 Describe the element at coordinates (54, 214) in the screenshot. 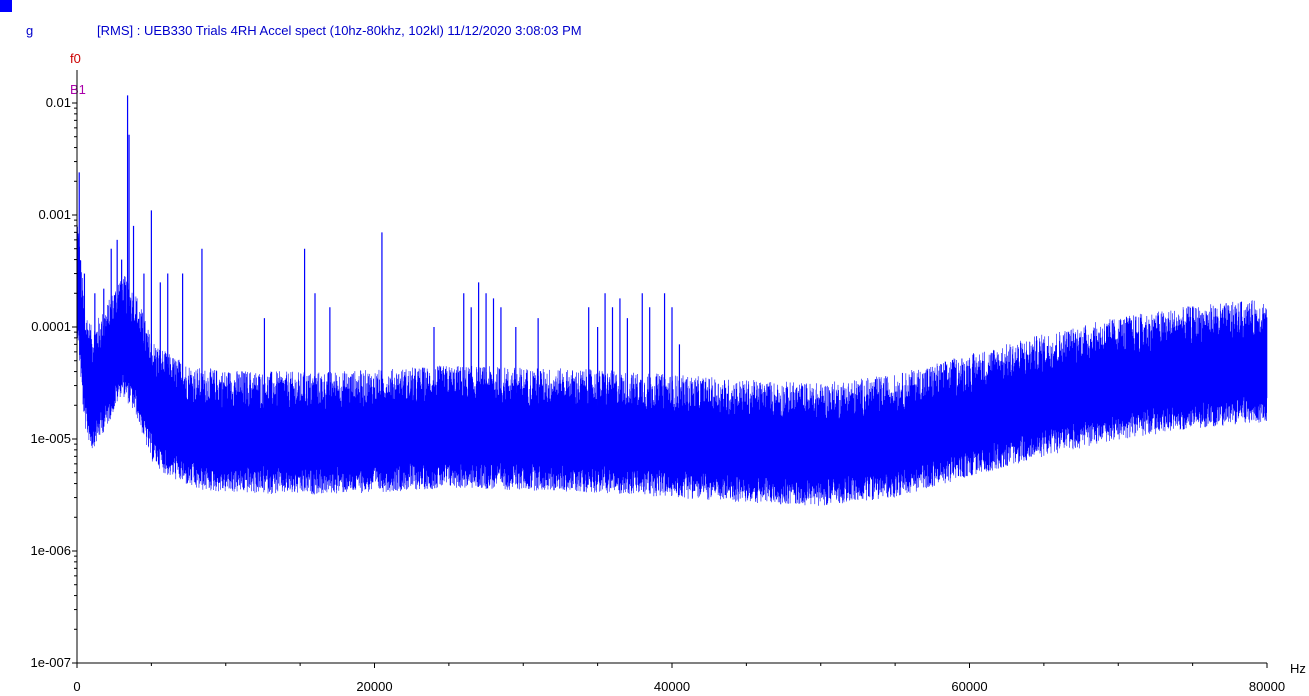

I see `y-tick-label: 0.001` at that location.